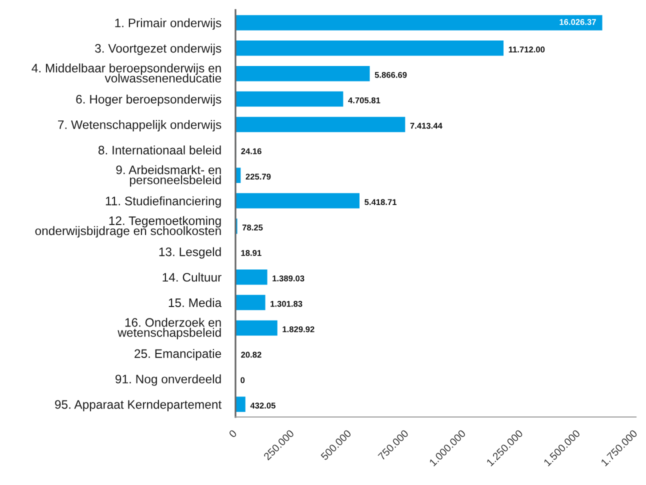  I want to click on y-tick-label: 12. Tegemoetkoming onderwijsbijdrage en schoolkosten, so click(128, 227).